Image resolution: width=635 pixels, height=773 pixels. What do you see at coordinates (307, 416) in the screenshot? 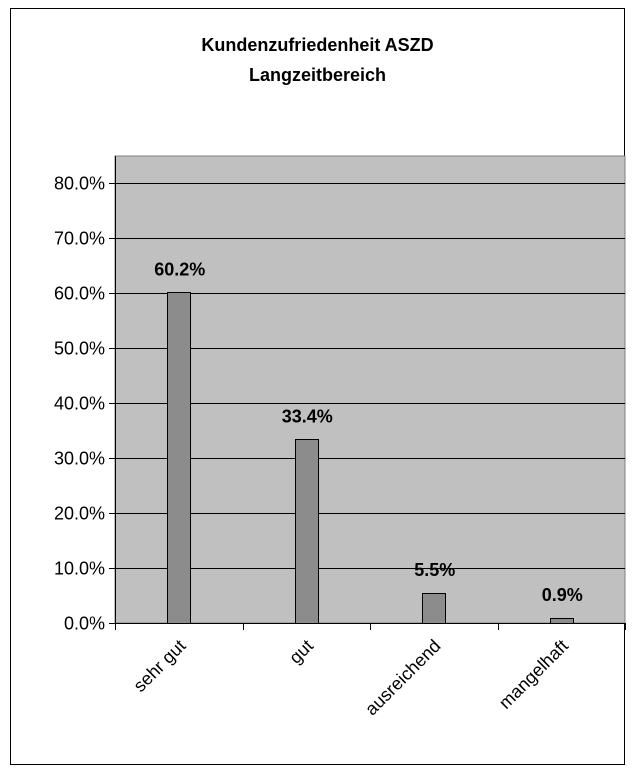
I see `data-label: 33.4%` at bounding box center [307, 416].